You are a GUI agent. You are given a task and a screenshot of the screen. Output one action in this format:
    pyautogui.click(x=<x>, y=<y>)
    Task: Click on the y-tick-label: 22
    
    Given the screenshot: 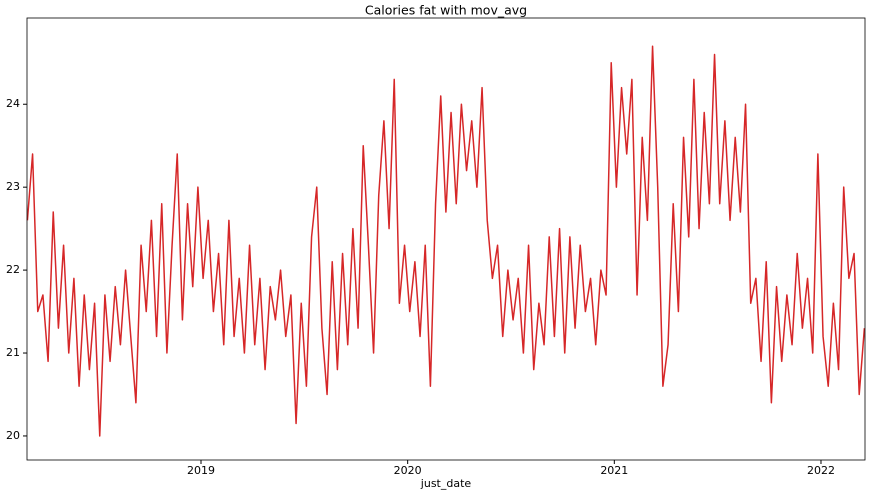 What is the action you would take?
    pyautogui.click(x=13, y=269)
    